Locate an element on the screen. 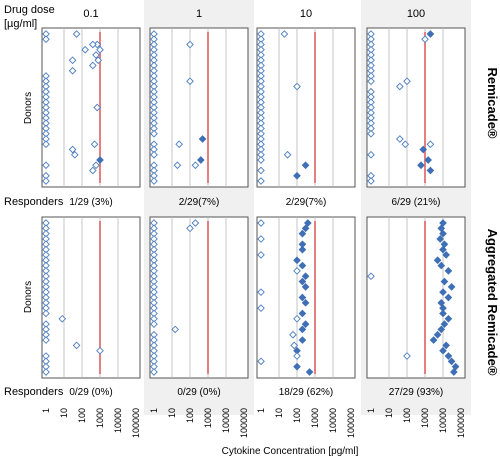  panel-6: 18/29 (62%) 1 10 100 1000 10000 100000 is located at coordinates (306, 327).